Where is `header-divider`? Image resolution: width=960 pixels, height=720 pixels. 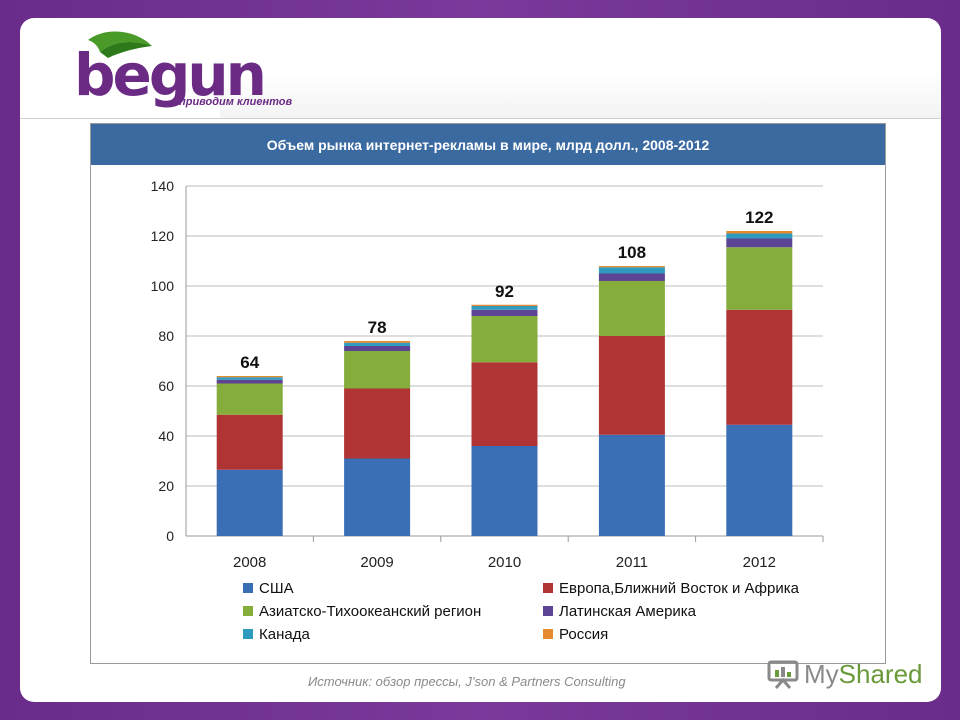
header-divider is located at coordinates (480, 118).